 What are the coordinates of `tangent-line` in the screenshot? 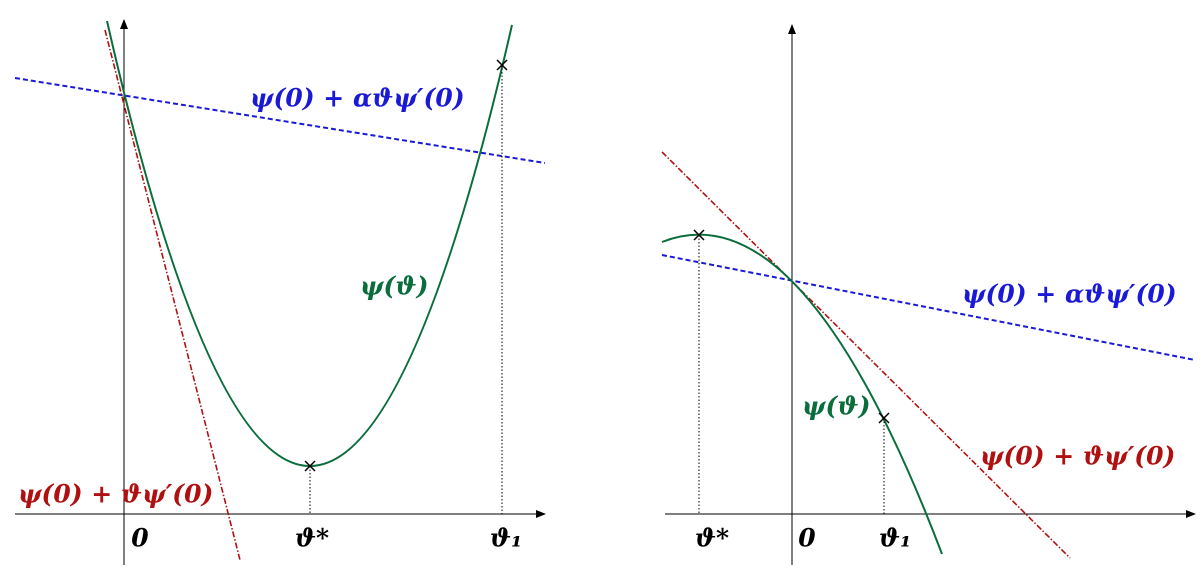 It's located at (172, 295).